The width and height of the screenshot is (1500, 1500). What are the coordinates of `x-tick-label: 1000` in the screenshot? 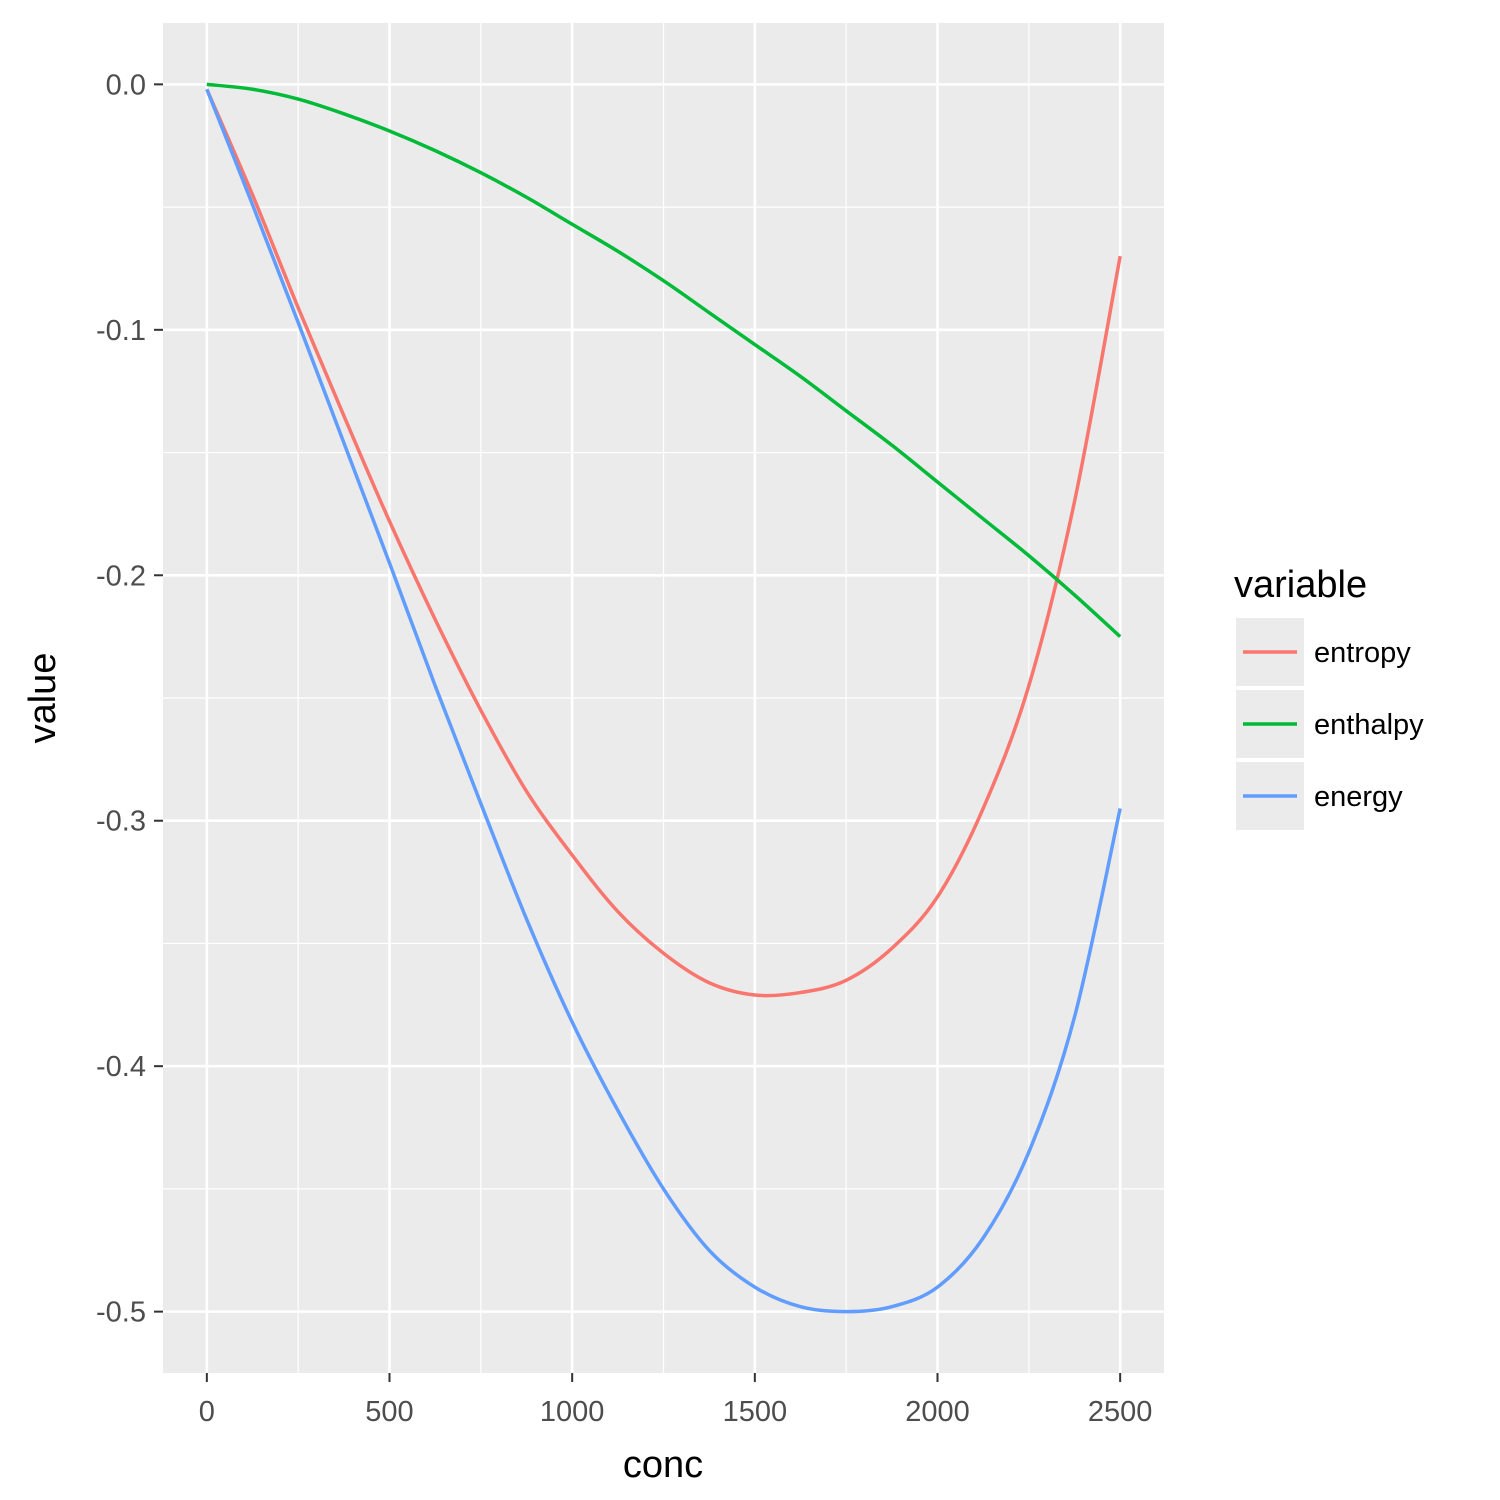 It's located at (572, 1412).